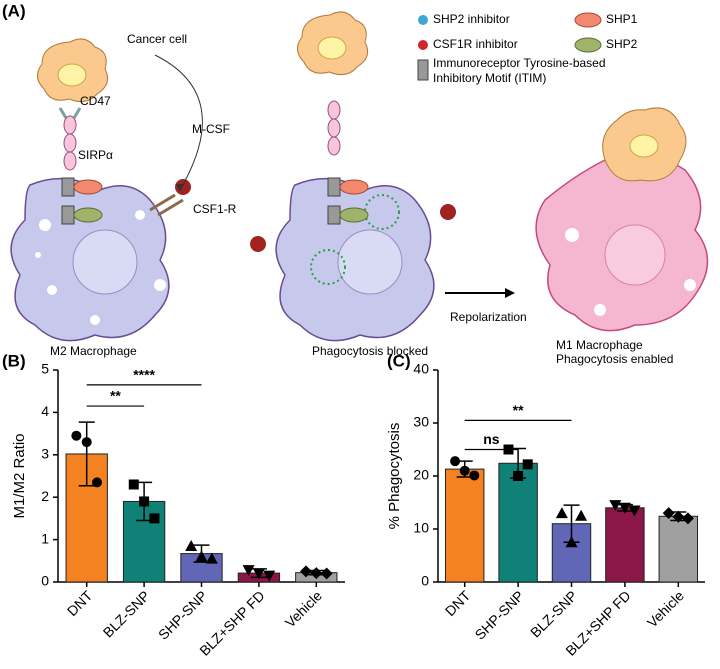 The width and height of the screenshot is (720, 669). I want to click on label: M1 Macrophage, so click(599, 345).